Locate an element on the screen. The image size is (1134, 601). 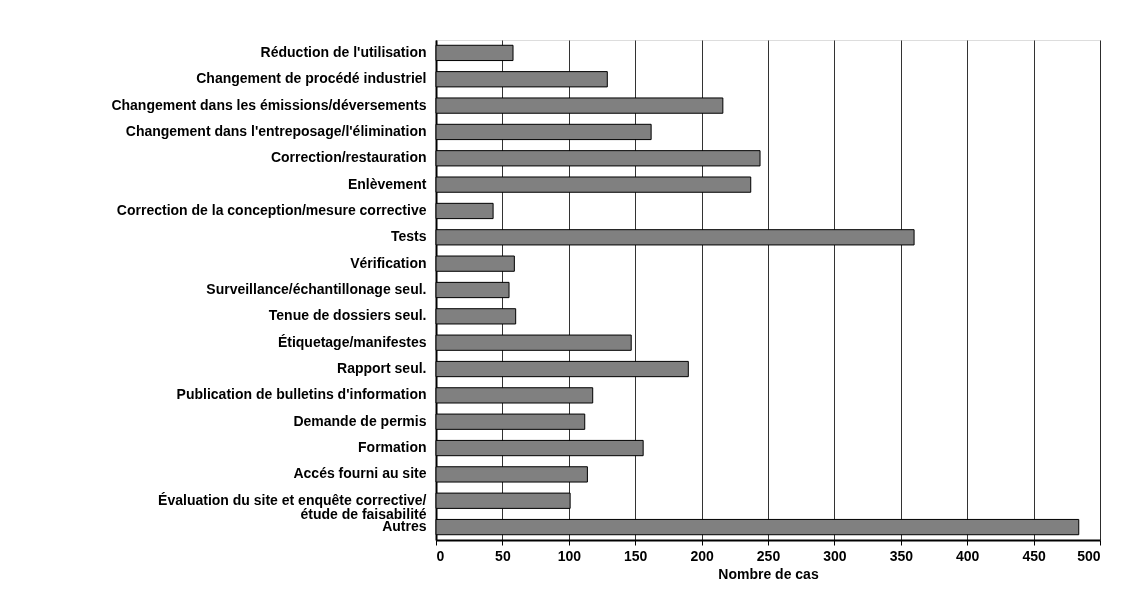
y-tick-label: Réduction de l'utilisation is located at coordinates (343, 51).